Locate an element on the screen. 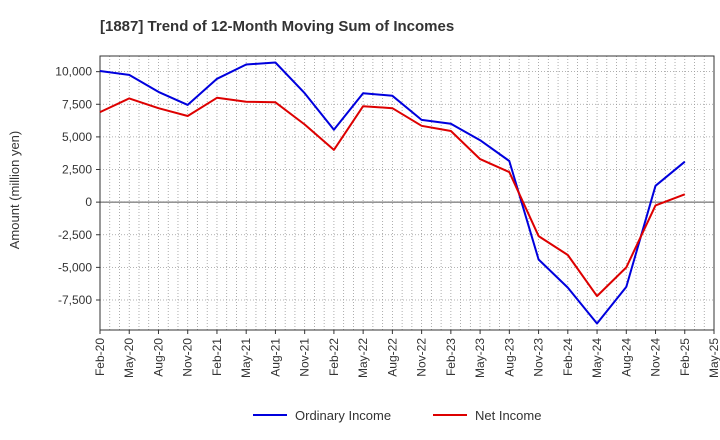  x-tick-label: Nov-23 is located at coordinates (539, 357).